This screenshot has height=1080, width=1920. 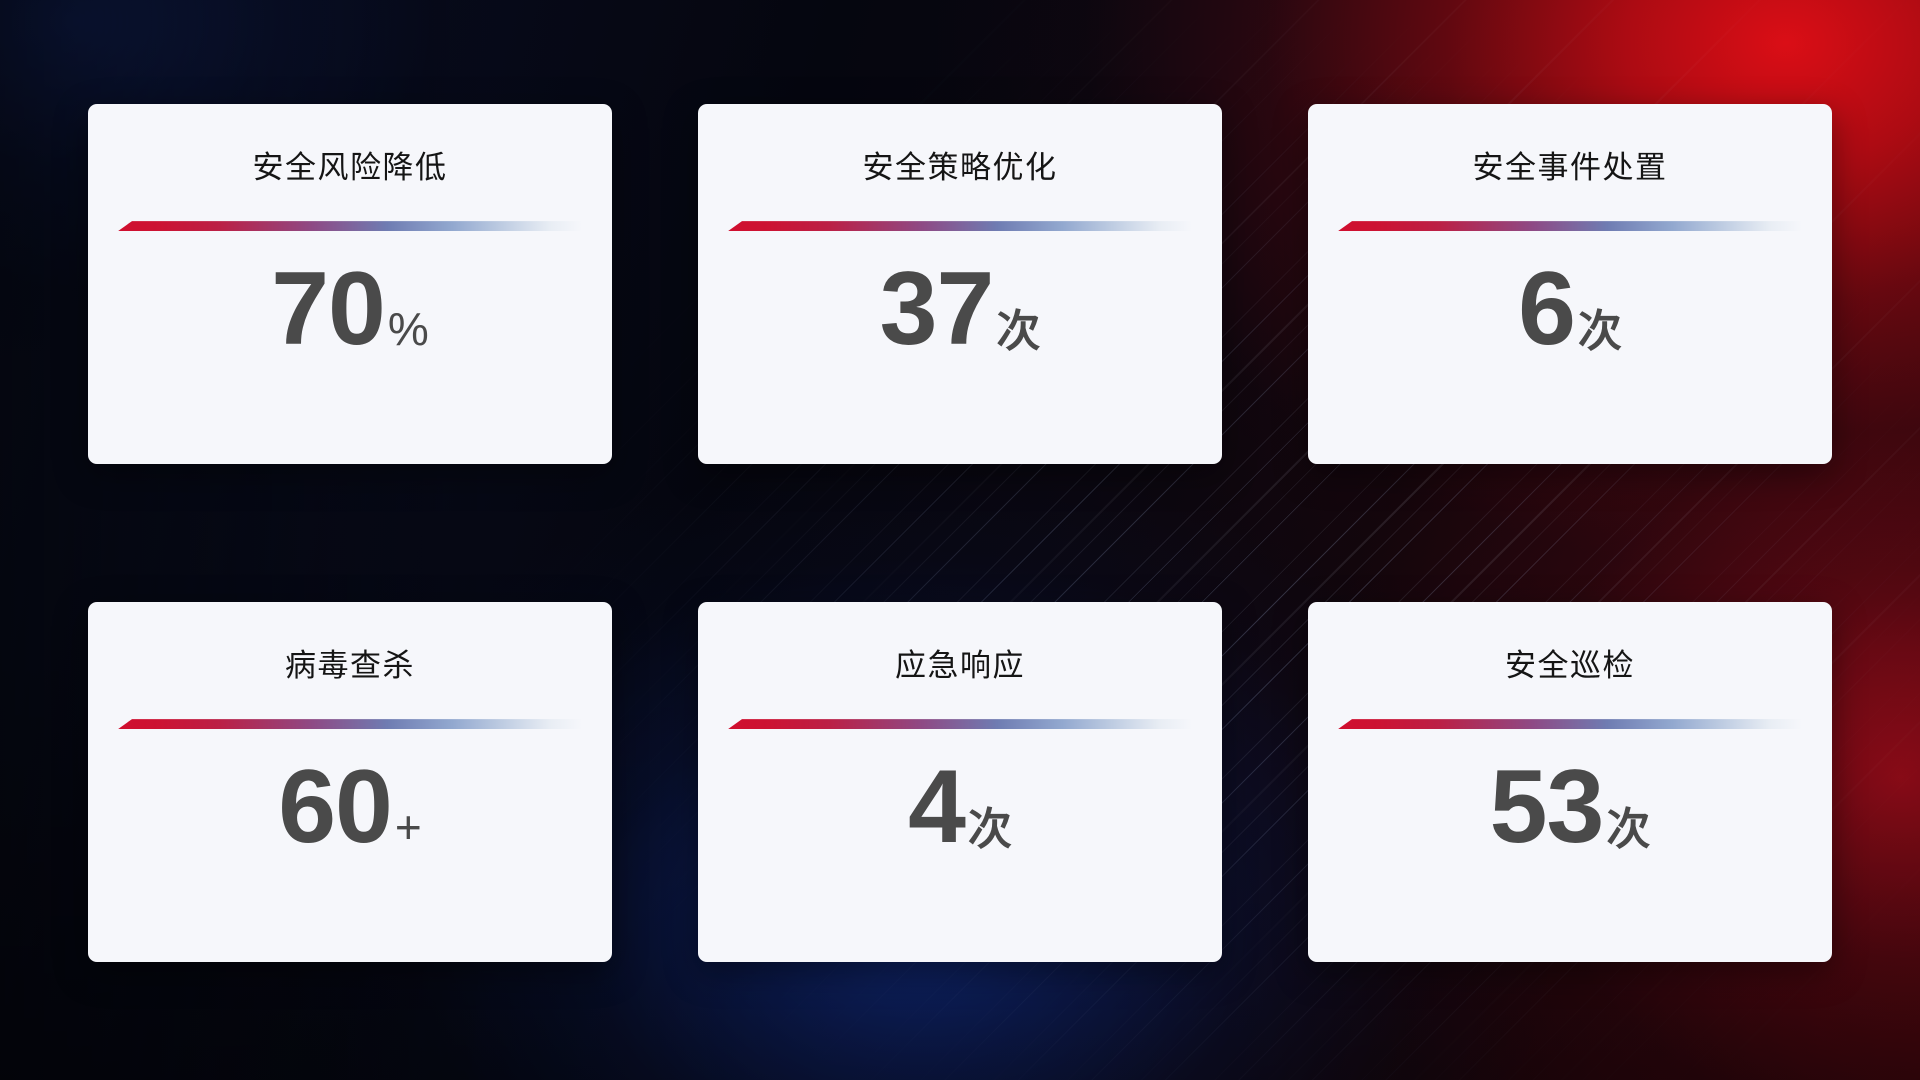 What do you see at coordinates (408, 827) in the screenshot?
I see `stat-value-unit: +` at bounding box center [408, 827].